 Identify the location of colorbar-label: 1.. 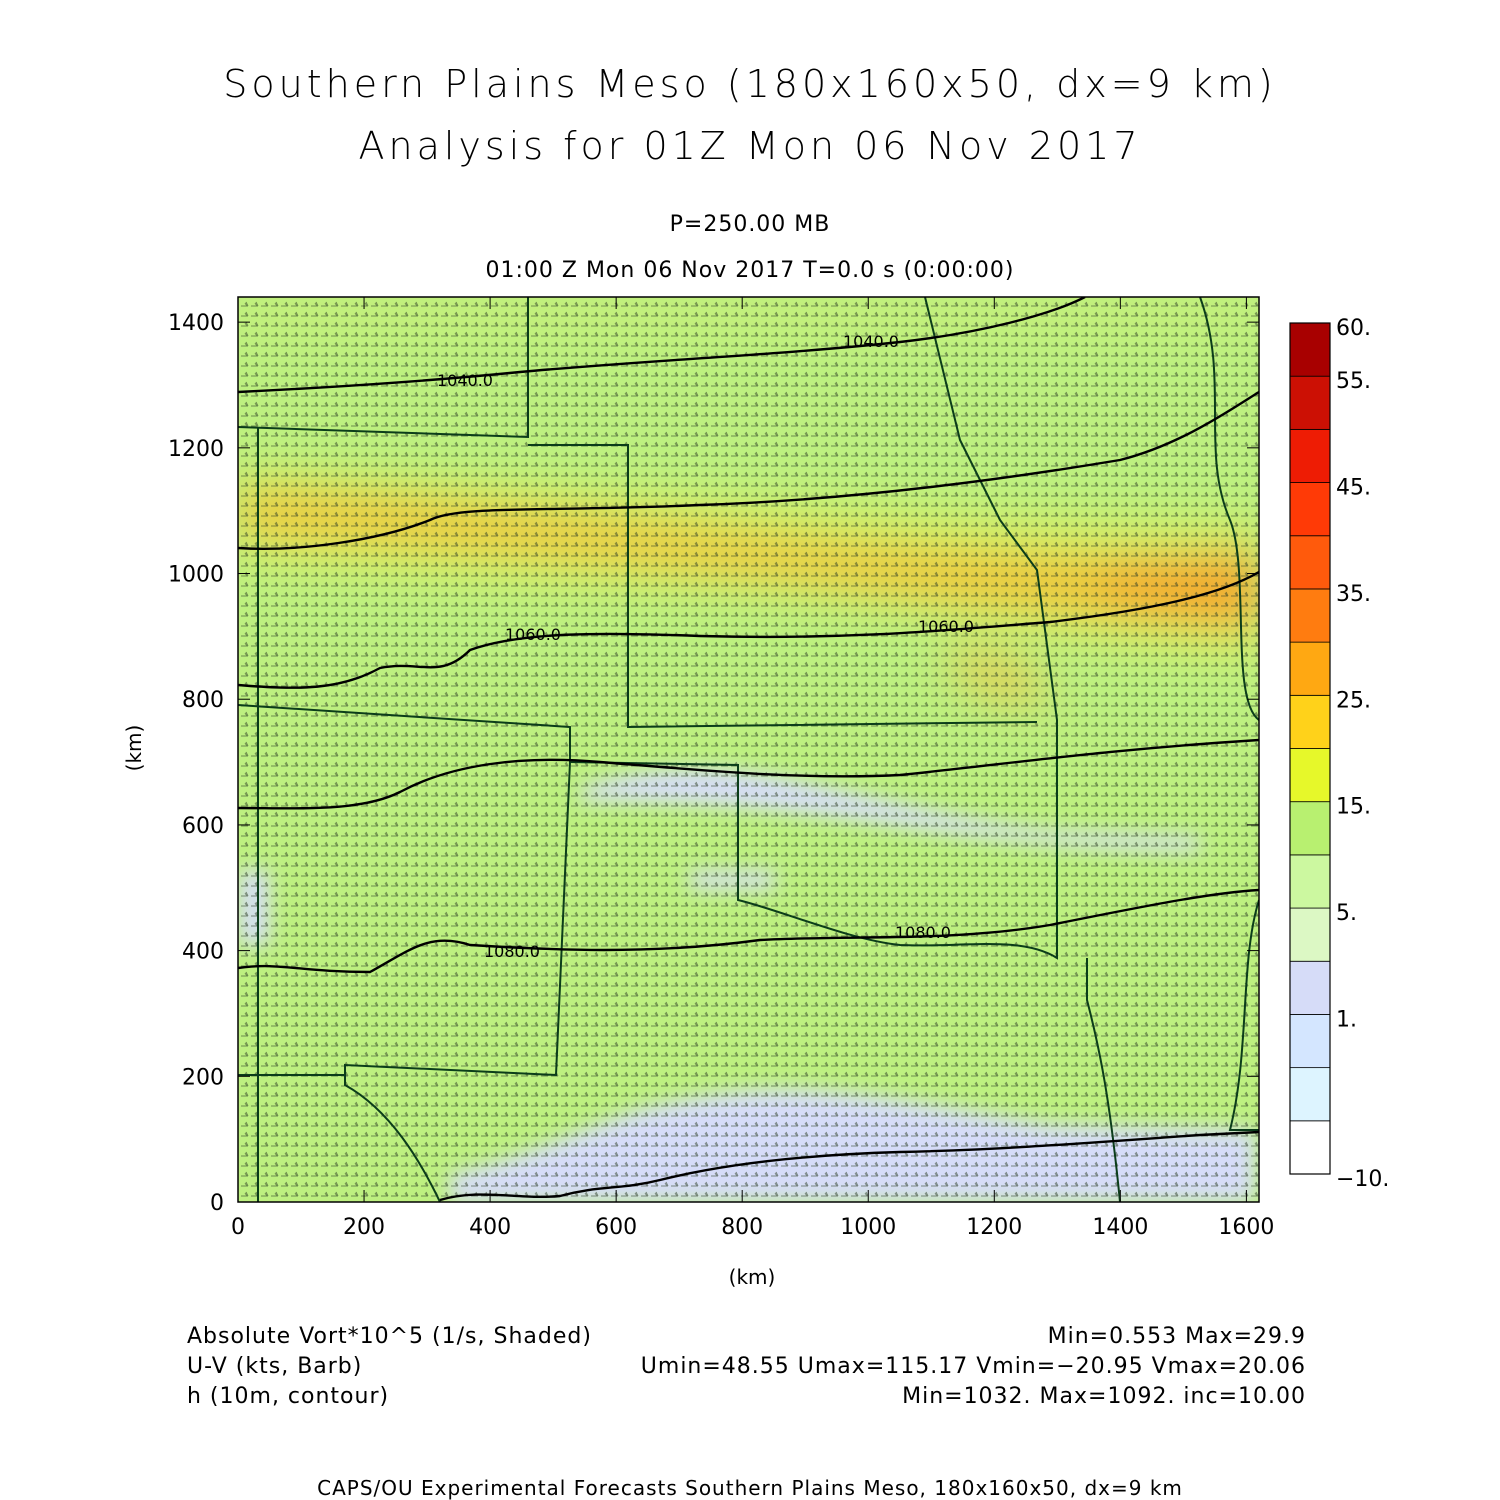
(1346, 1019).